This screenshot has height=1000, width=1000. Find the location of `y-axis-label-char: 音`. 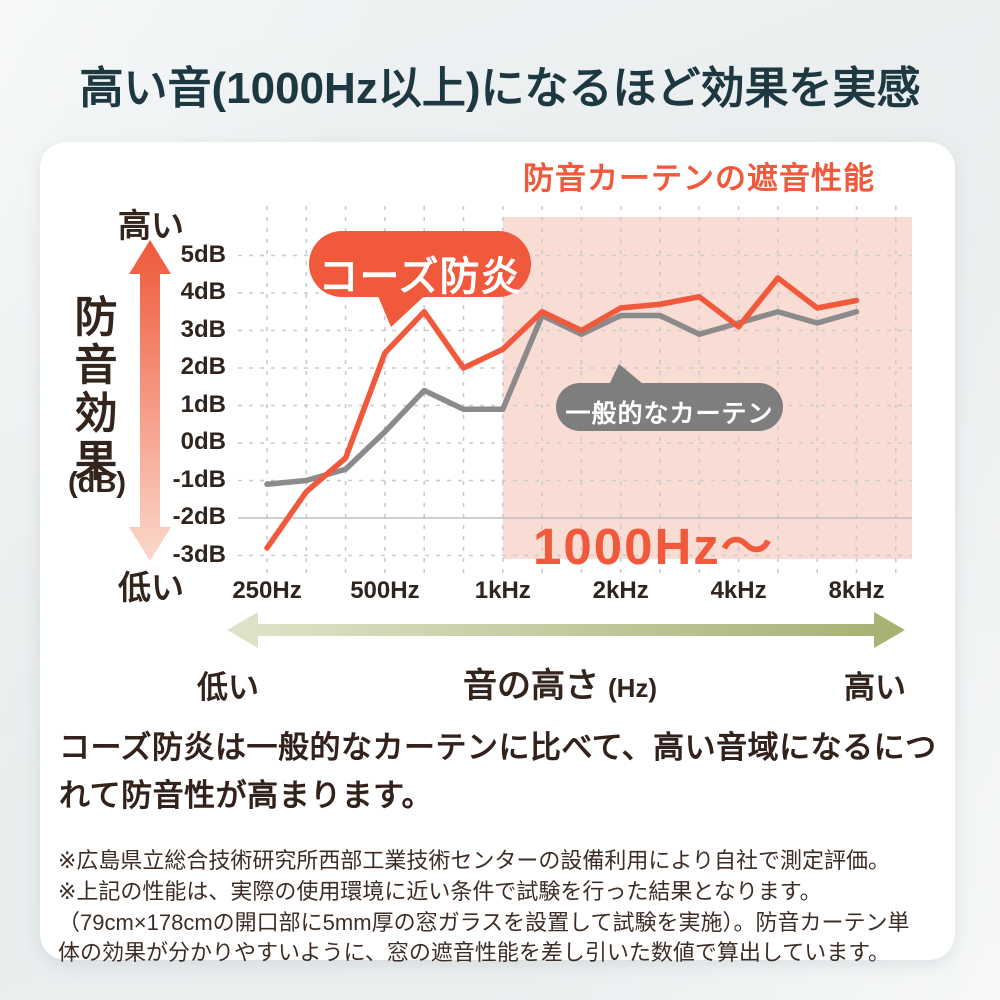

y-axis-label-char: 音 is located at coordinates (96, 366).